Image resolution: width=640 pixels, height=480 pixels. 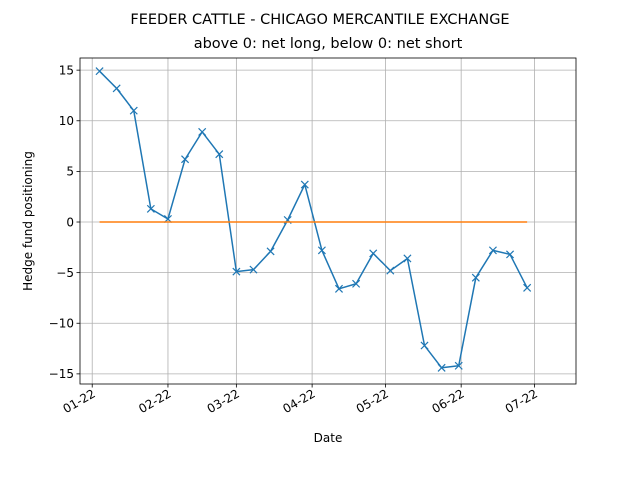 What do you see at coordinates (61, 374) in the screenshot?
I see `y-tick-label: −15` at bounding box center [61, 374].